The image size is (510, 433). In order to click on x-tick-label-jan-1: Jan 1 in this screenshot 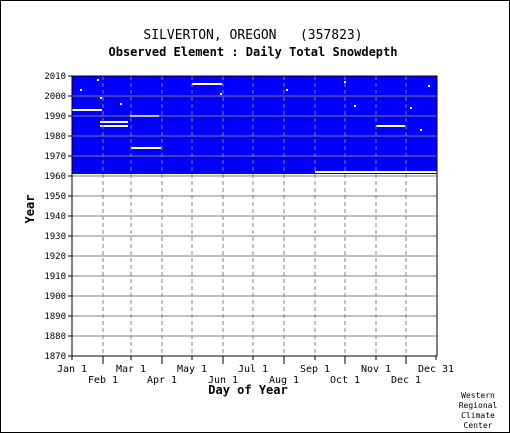, I will do `click(72, 369)`.